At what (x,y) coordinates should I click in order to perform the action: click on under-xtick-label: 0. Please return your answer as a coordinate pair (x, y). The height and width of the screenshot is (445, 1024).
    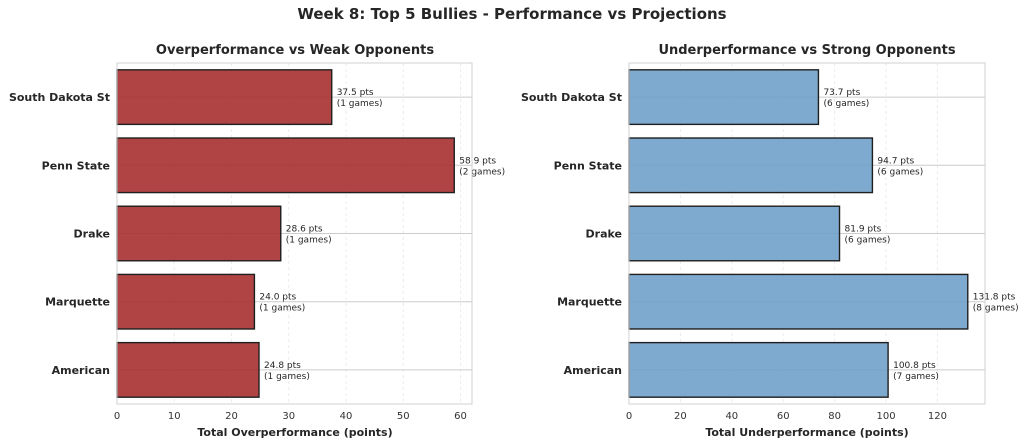
    Looking at the image, I should click on (629, 416).